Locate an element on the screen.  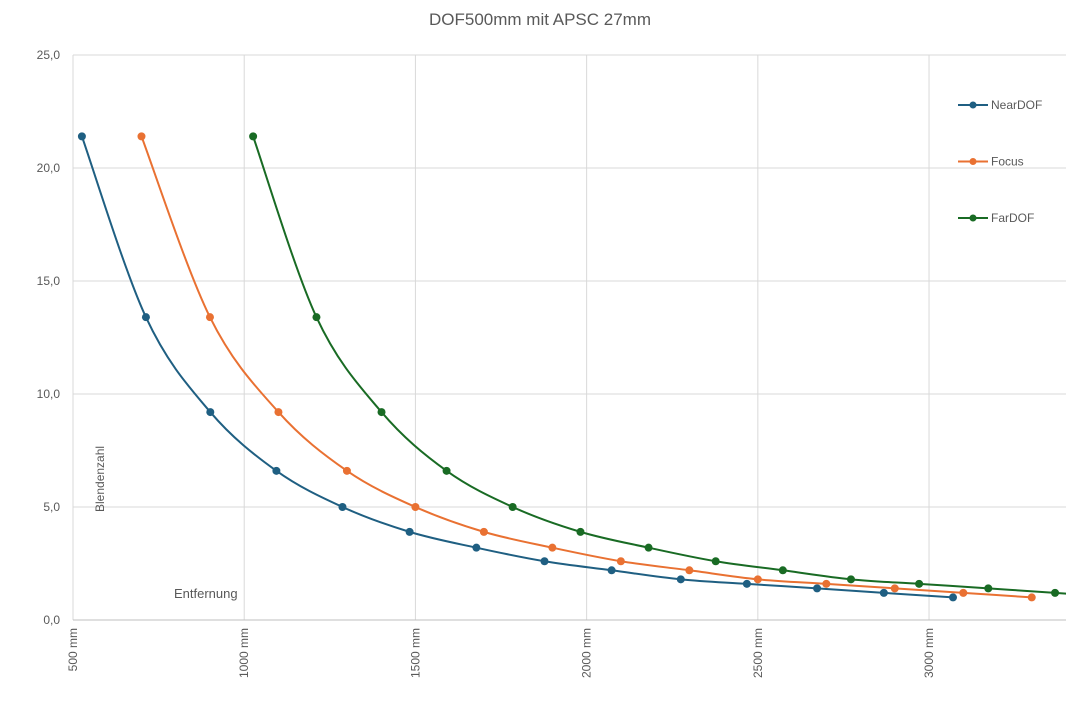
legend-item-focus: Focus is located at coordinates (991, 162).